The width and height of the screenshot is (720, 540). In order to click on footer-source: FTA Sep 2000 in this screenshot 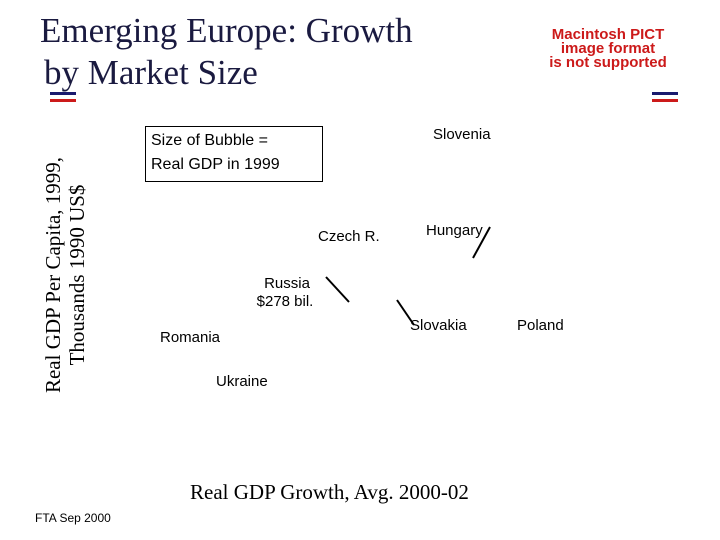, I will do `click(73, 518)`.